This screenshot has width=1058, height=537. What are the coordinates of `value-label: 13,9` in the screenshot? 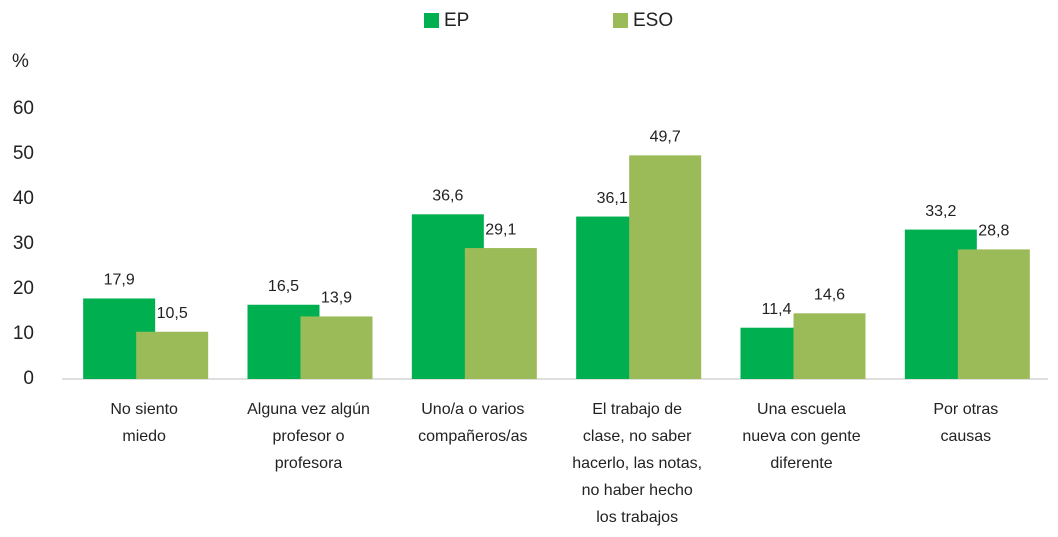 It's located at (336, 298).